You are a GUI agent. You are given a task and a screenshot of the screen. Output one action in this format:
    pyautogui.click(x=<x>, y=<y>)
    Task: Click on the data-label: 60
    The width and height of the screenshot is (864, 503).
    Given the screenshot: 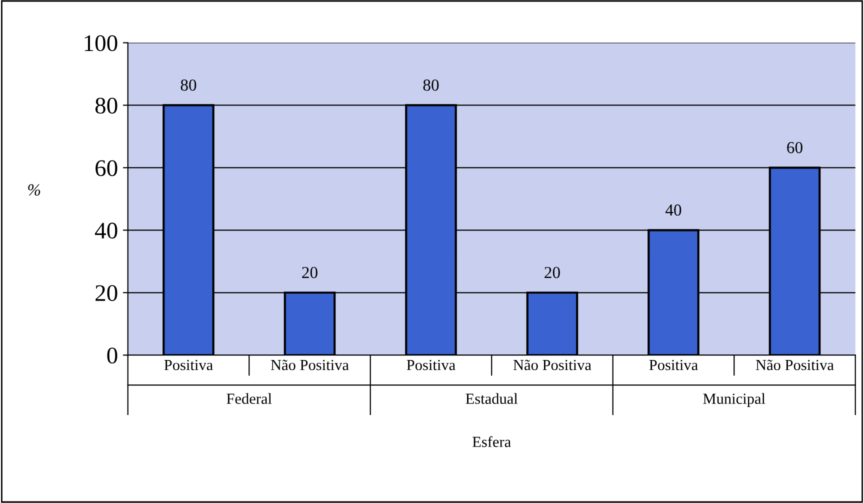 What is the action you would take?
    pyautogui.click(x=794, y=148)
    